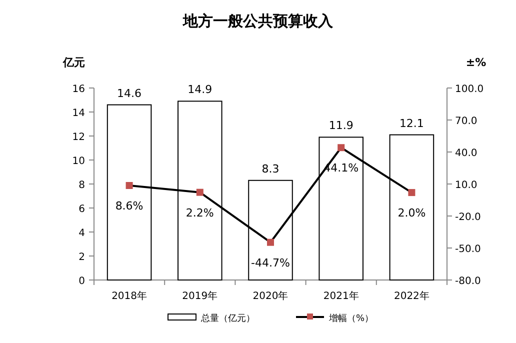 Image resolution: width=516 pixels, height=343 pixels. What do you see at coordinates (78, 113) in the screenshot?
I see `y-tick-label: 14` at bounding box center [78, 113].